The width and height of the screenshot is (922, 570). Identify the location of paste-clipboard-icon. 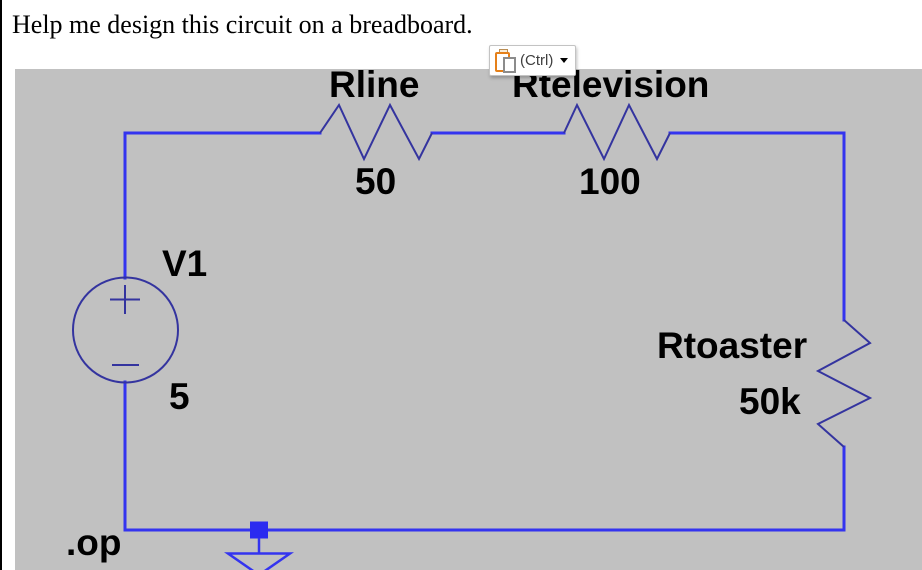
(505, 60).